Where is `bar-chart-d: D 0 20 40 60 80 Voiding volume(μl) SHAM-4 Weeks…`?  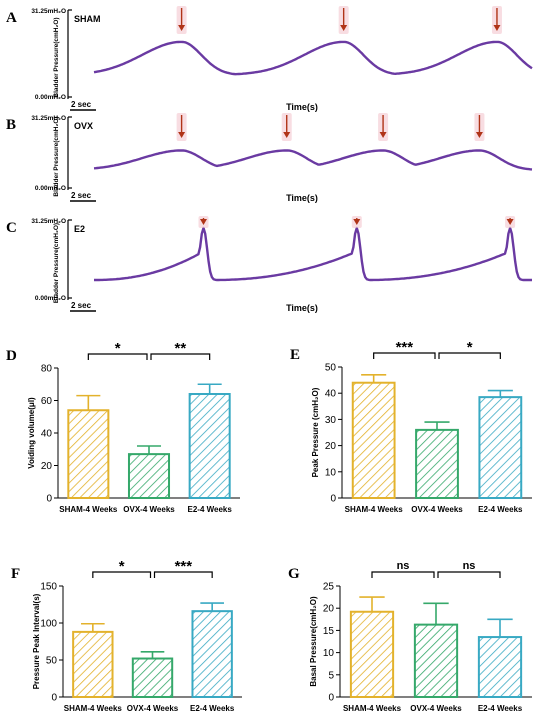
bar-chart-d: D 0 20 40 60 80 Voiding volume(μl) SHAM-4 Weeks… is located at coordinates (123, 427).